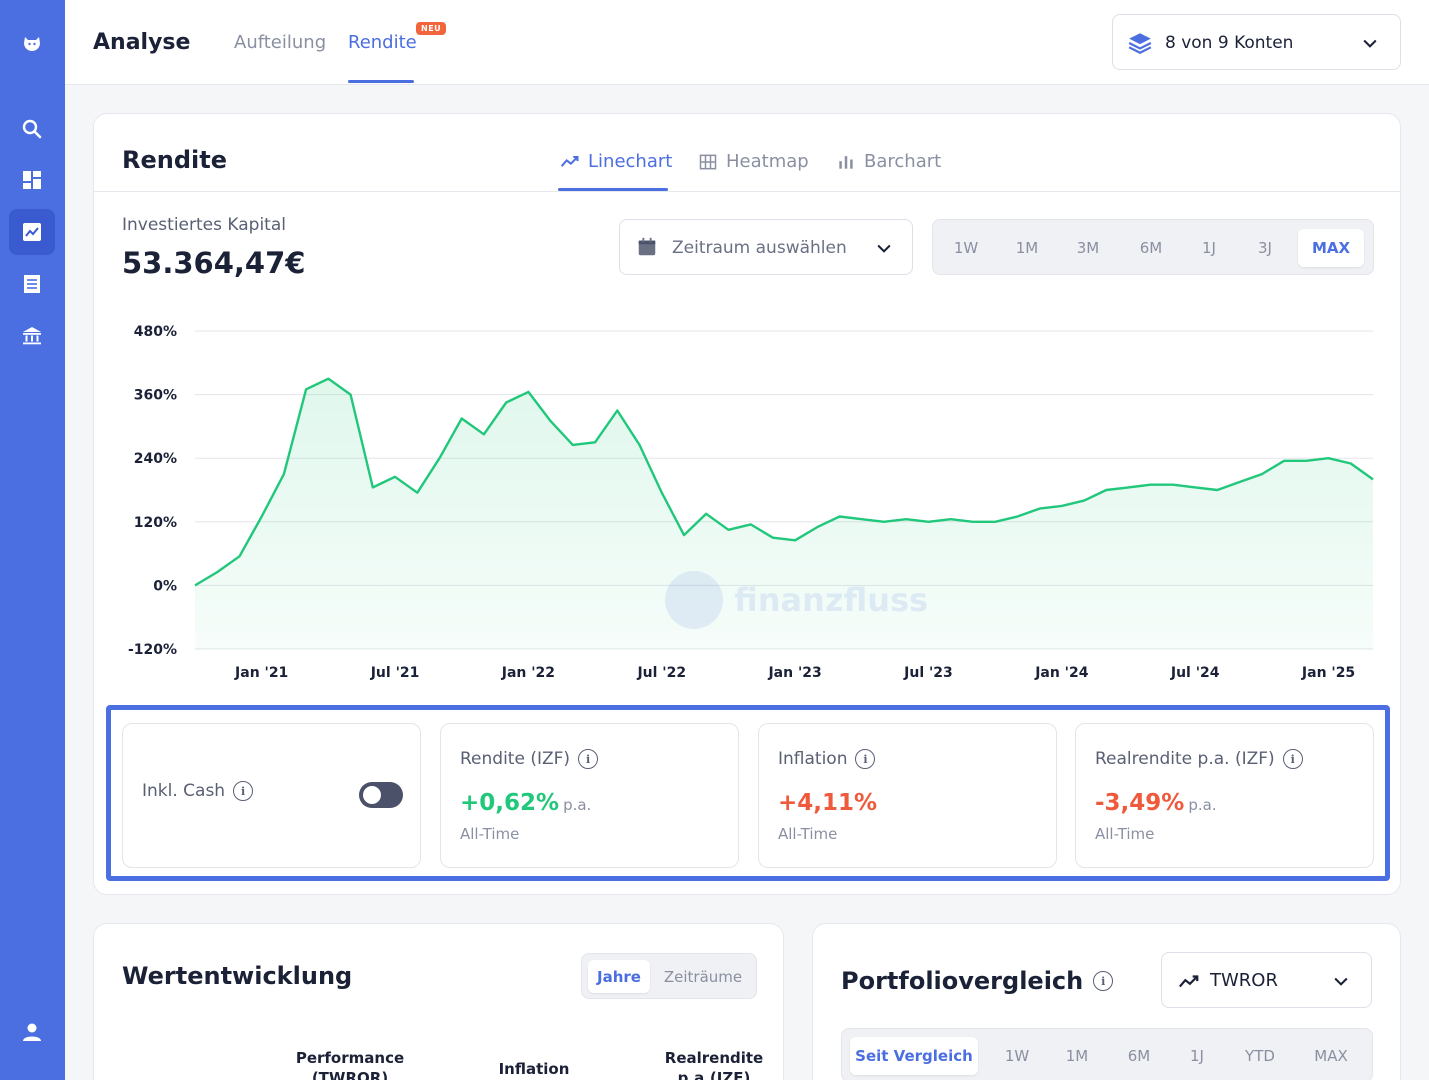  What do you see at coordinates (1229, 43) in the screenshot?
I see `account-selector-label: 8 von 9 Konten` at bounding box center [1229, 43].